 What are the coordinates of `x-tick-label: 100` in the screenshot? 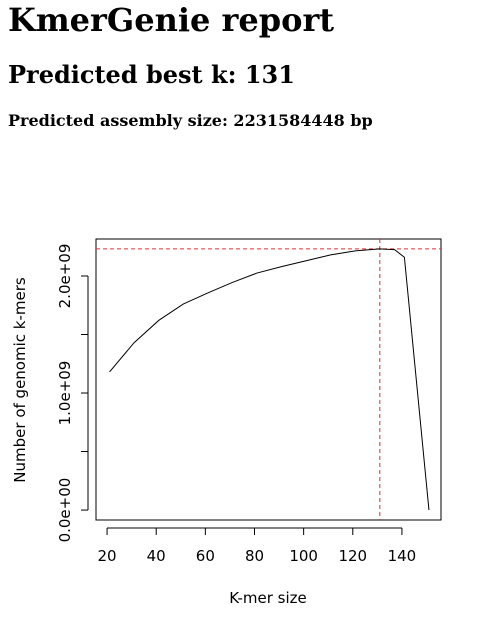 It's located at (303, 556).